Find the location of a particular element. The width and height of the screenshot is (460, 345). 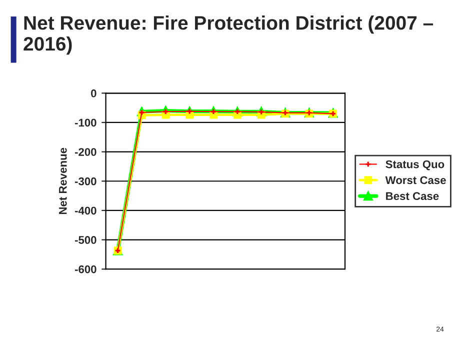

y-tick-label: -300 is located at coordinates (85, 181).